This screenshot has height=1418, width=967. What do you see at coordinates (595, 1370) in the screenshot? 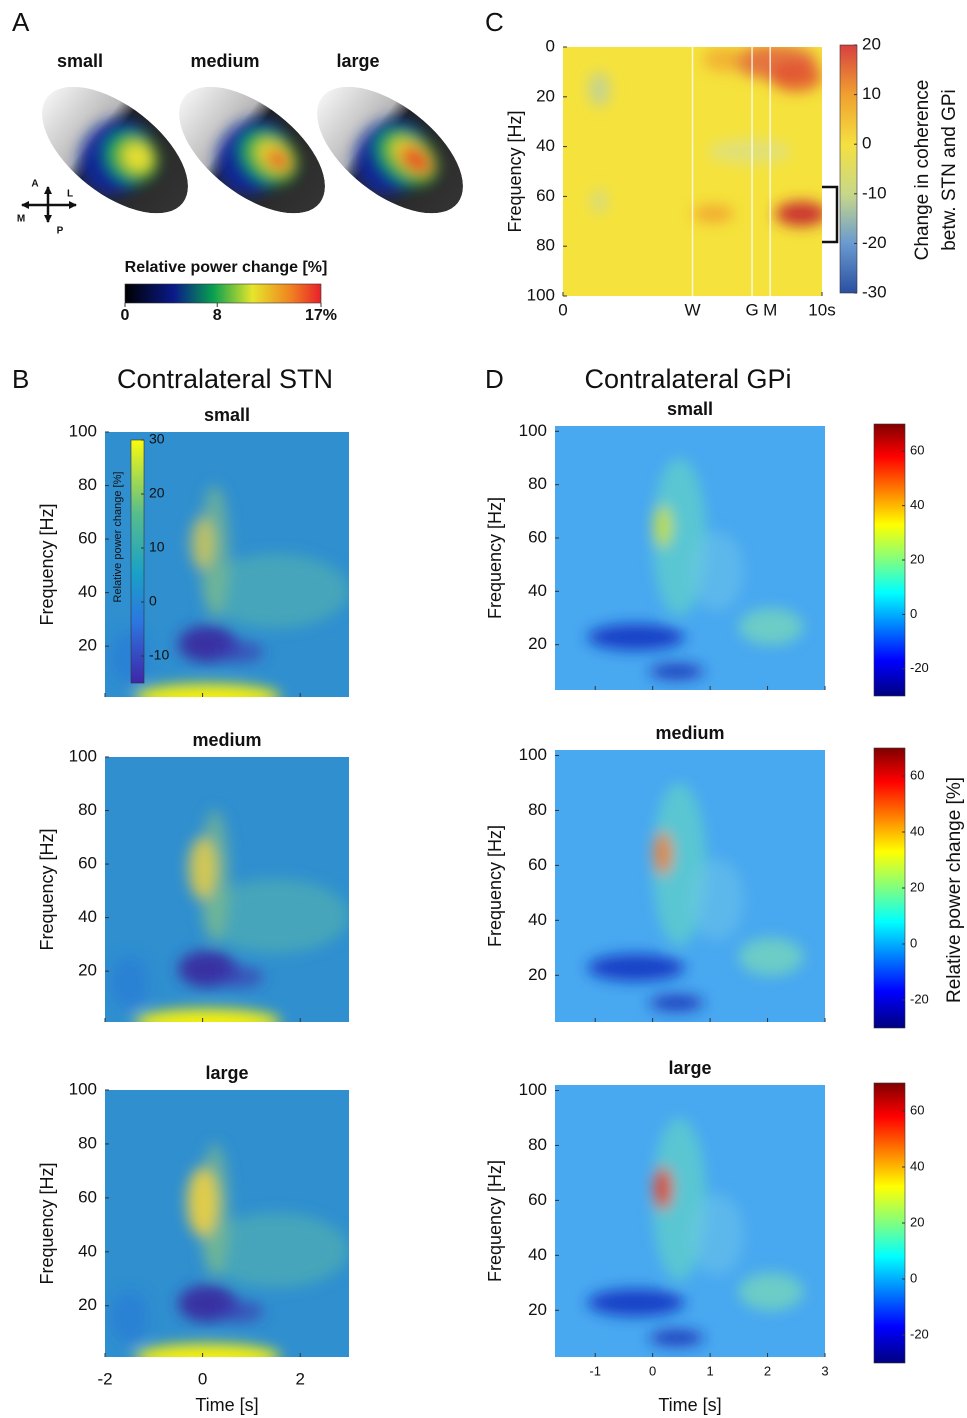
I see `x-tick-label: -1` at bounding box center [595, 1370].